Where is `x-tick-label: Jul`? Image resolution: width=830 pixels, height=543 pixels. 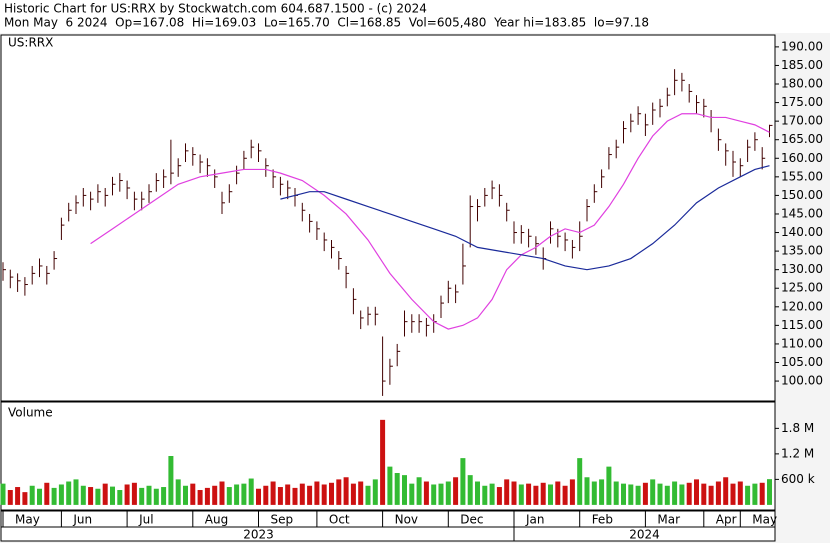 x-tick-label: Jul is located at coordinates (145, 520).